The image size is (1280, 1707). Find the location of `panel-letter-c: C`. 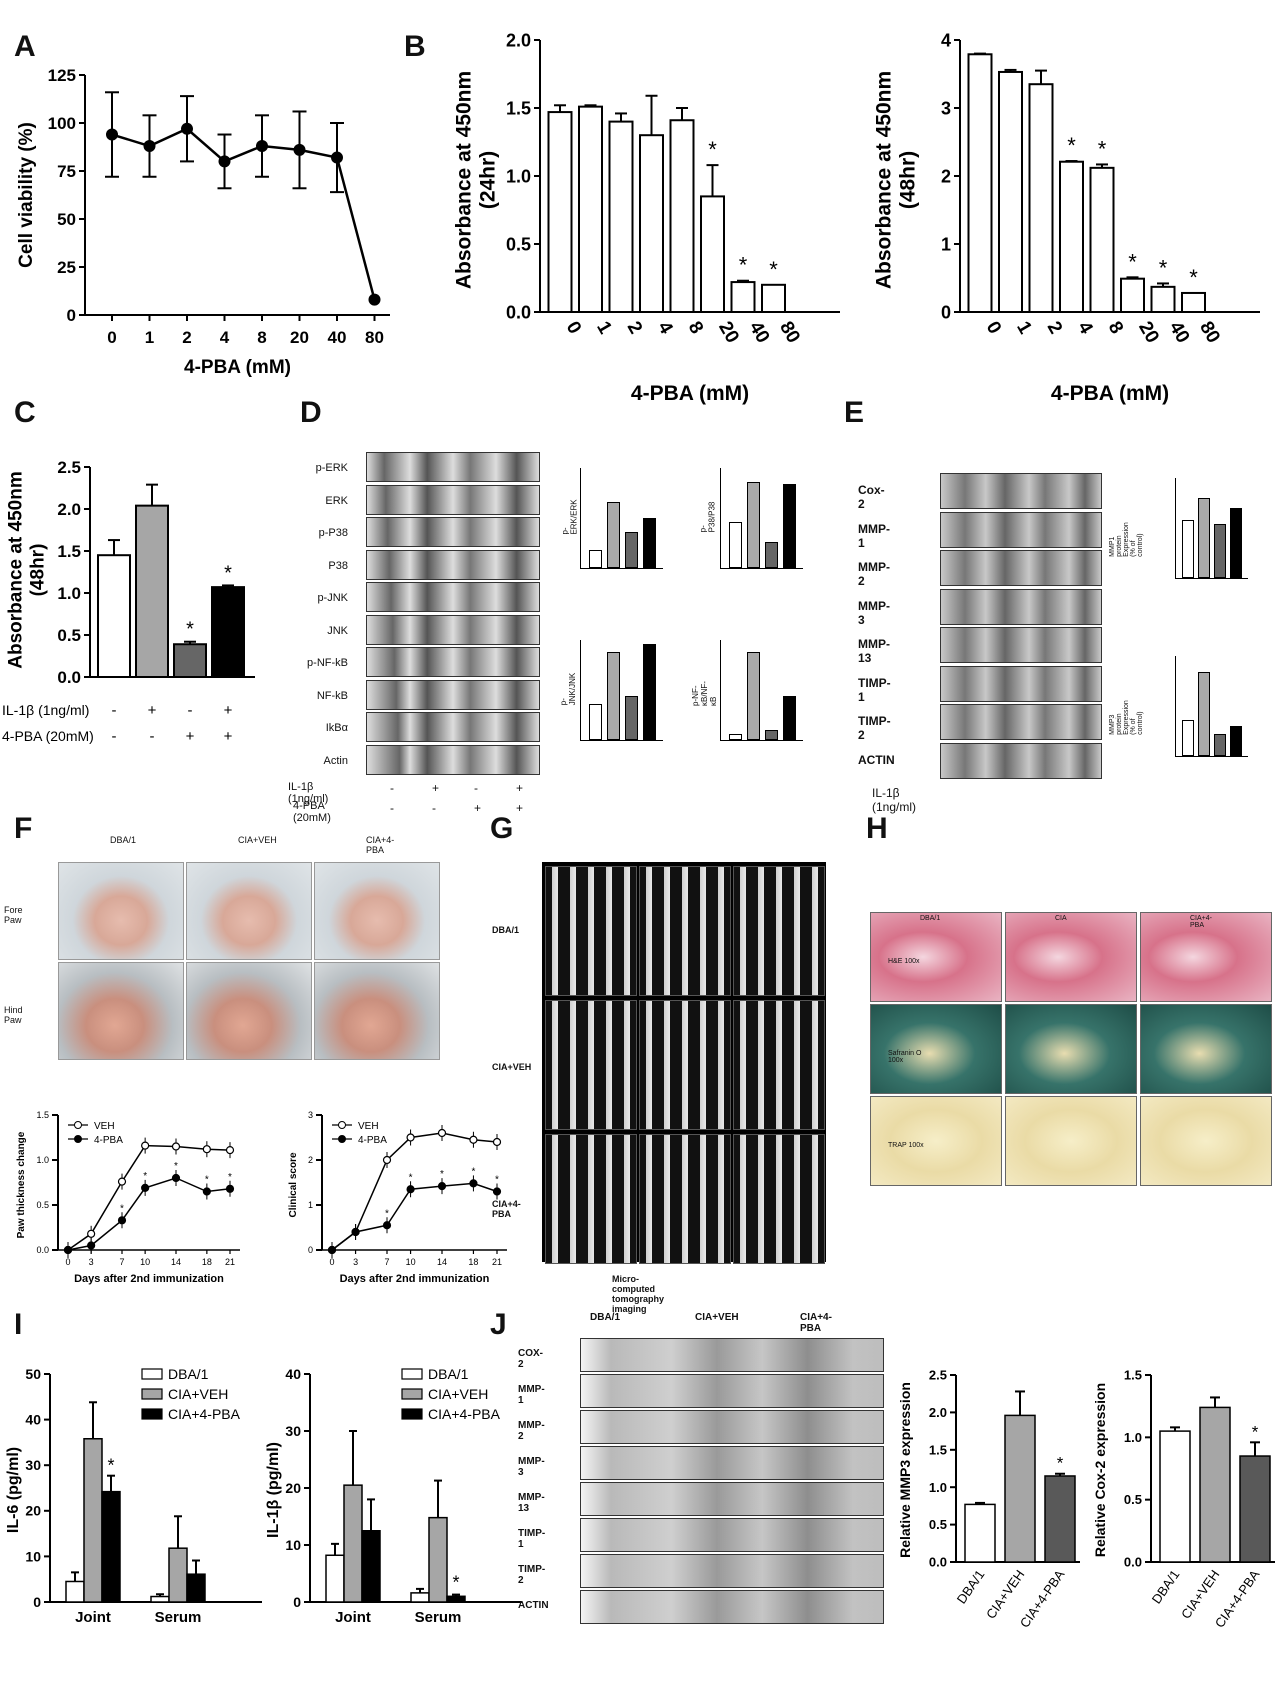

panel-letter-c: C is located at coordinates (25, 412).